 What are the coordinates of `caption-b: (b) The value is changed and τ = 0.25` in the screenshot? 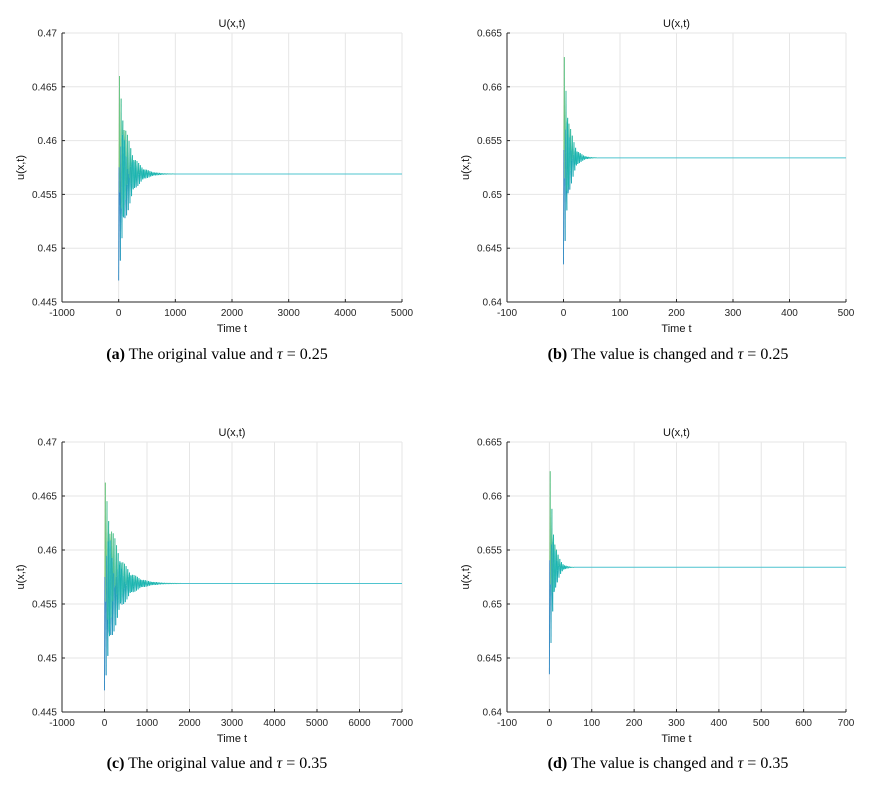 It's located at (665, 355).